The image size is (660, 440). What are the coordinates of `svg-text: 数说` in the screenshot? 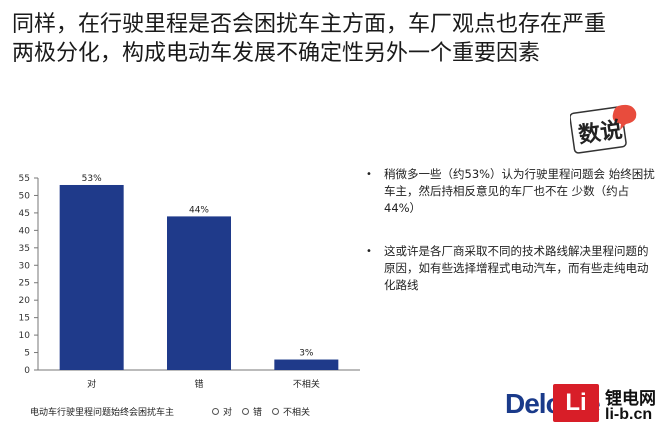 It's located at (600, 133).